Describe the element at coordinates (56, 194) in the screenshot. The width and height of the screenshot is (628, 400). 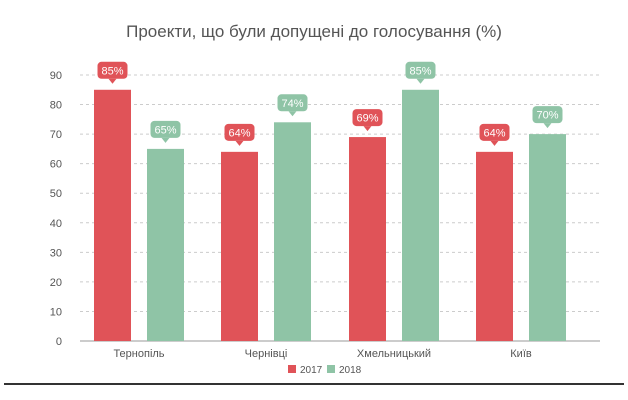
I see `y-tick-label: 50` at that location.